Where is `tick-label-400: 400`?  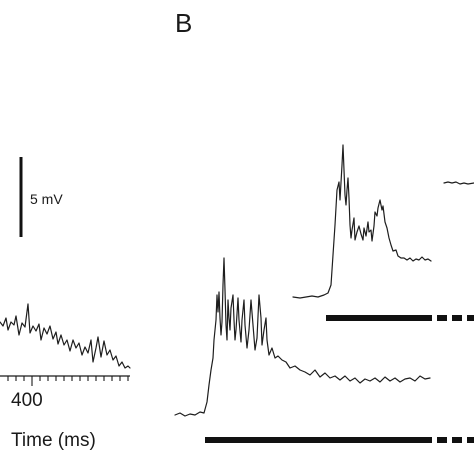
tick-label-400: 400 is located at coordinates (27, 400).